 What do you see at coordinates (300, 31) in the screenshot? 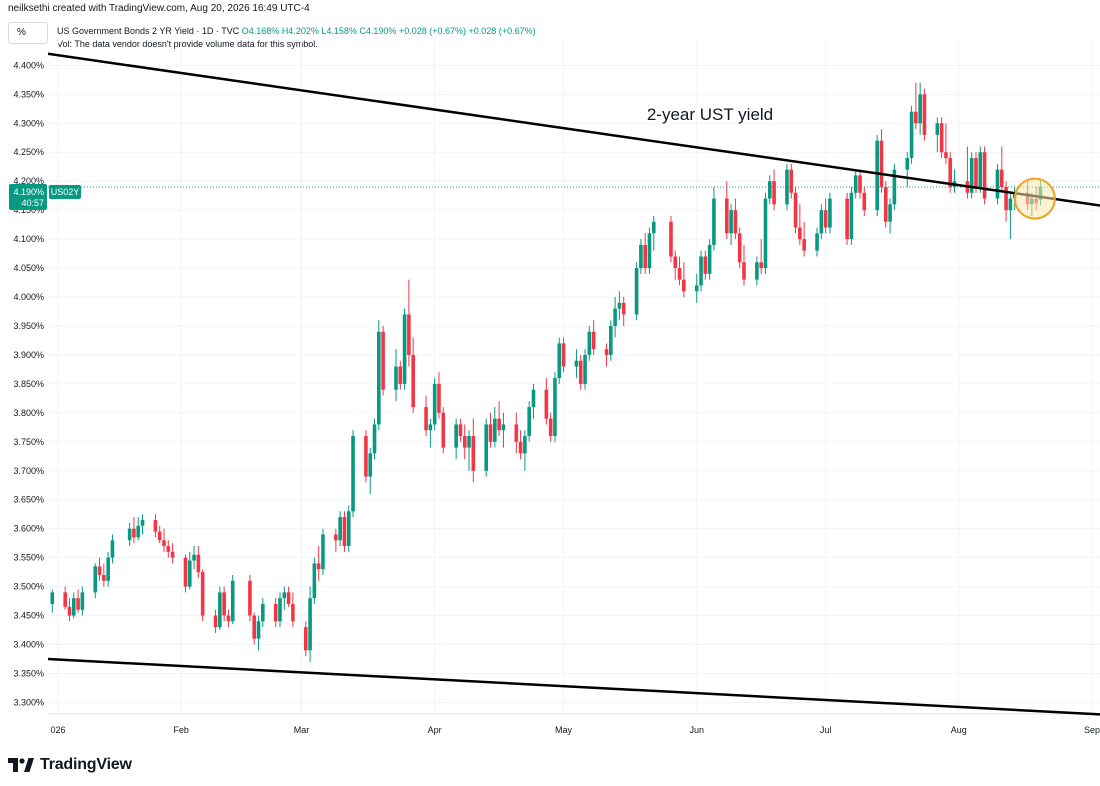
I see `legend-high: H4.202%` at bounding box center [300, 31].